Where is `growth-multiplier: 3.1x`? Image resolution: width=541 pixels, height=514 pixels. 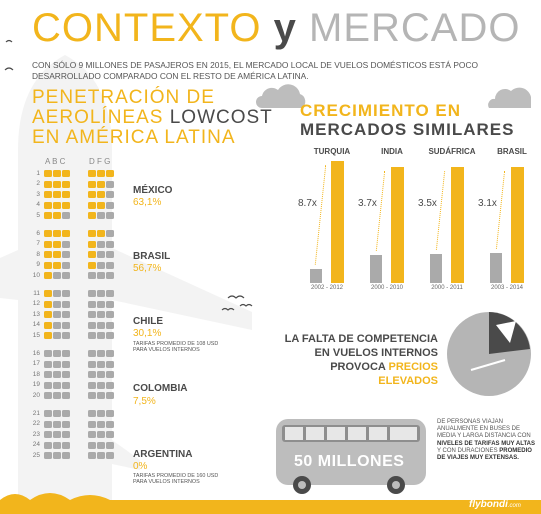
growth-multiplier: 3.1x is located at coordinates (487, 203).